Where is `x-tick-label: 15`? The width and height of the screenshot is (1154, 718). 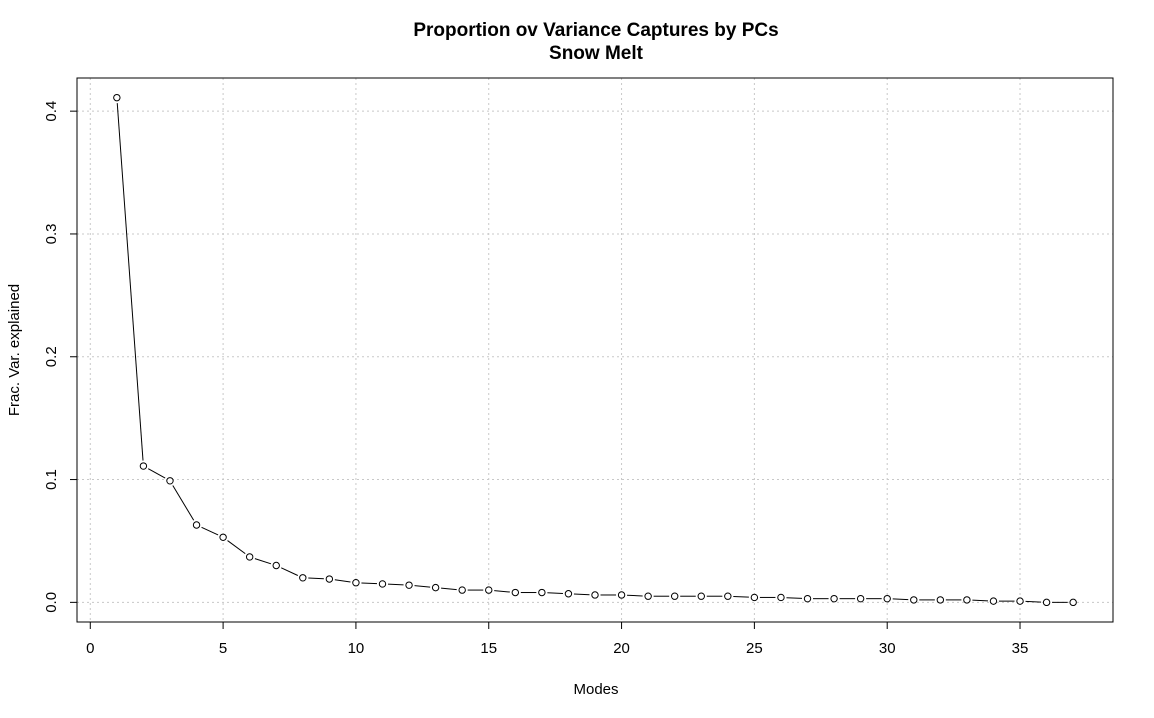 x-tick-label: 15 is located at coordinates (488, 648).